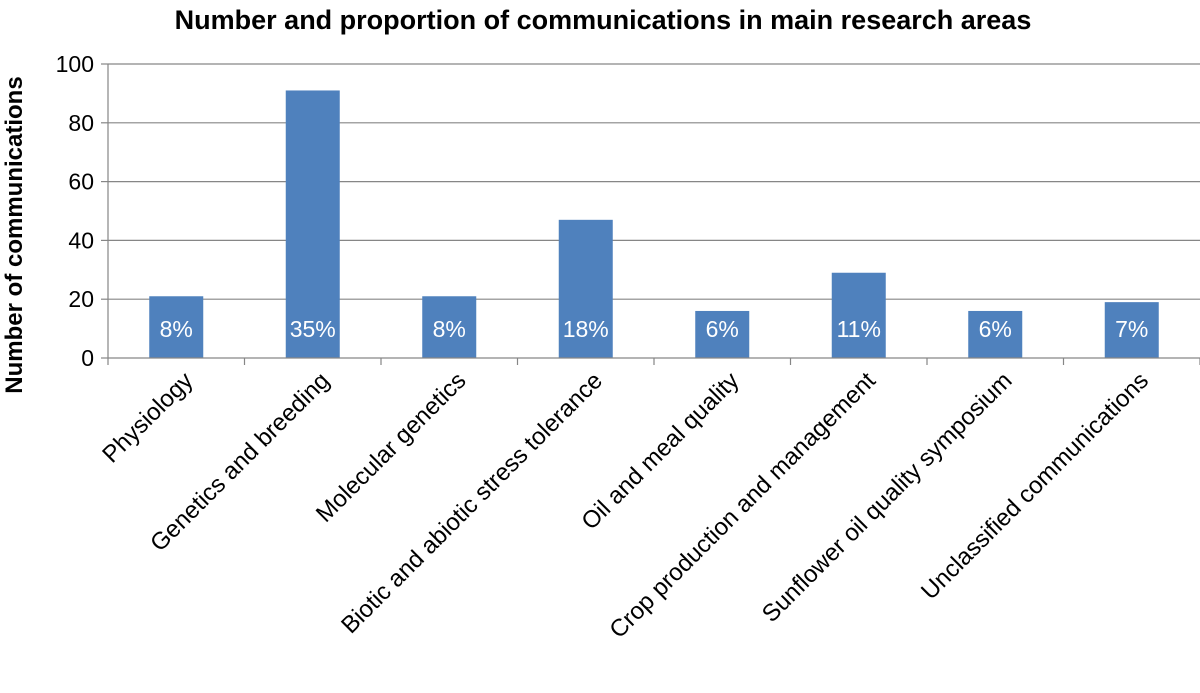 The height and width of the screenshot is (693, 1200). Describe the element at coordinates (391, 447) in the screenshot. I see `category-label: Molecular genetics` at that location.